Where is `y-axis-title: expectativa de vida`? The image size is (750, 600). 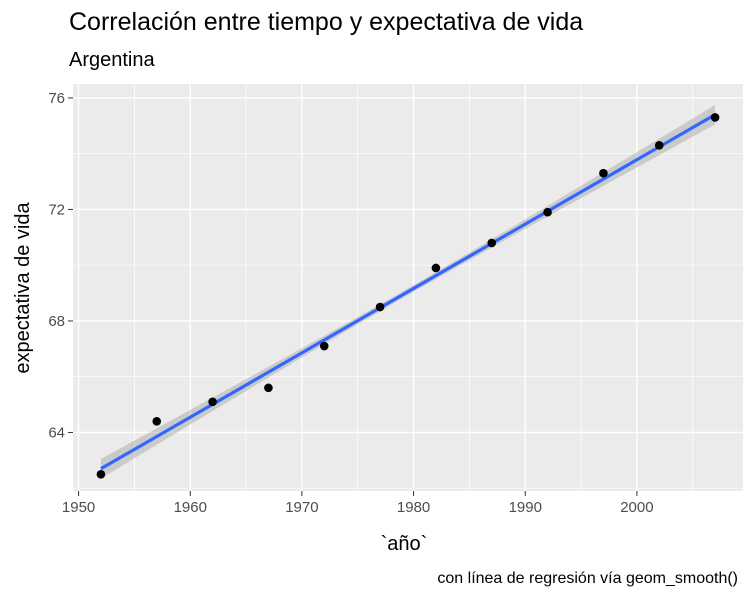 y-axis-title: expectativa de vida is located at coordinates (23, 288).